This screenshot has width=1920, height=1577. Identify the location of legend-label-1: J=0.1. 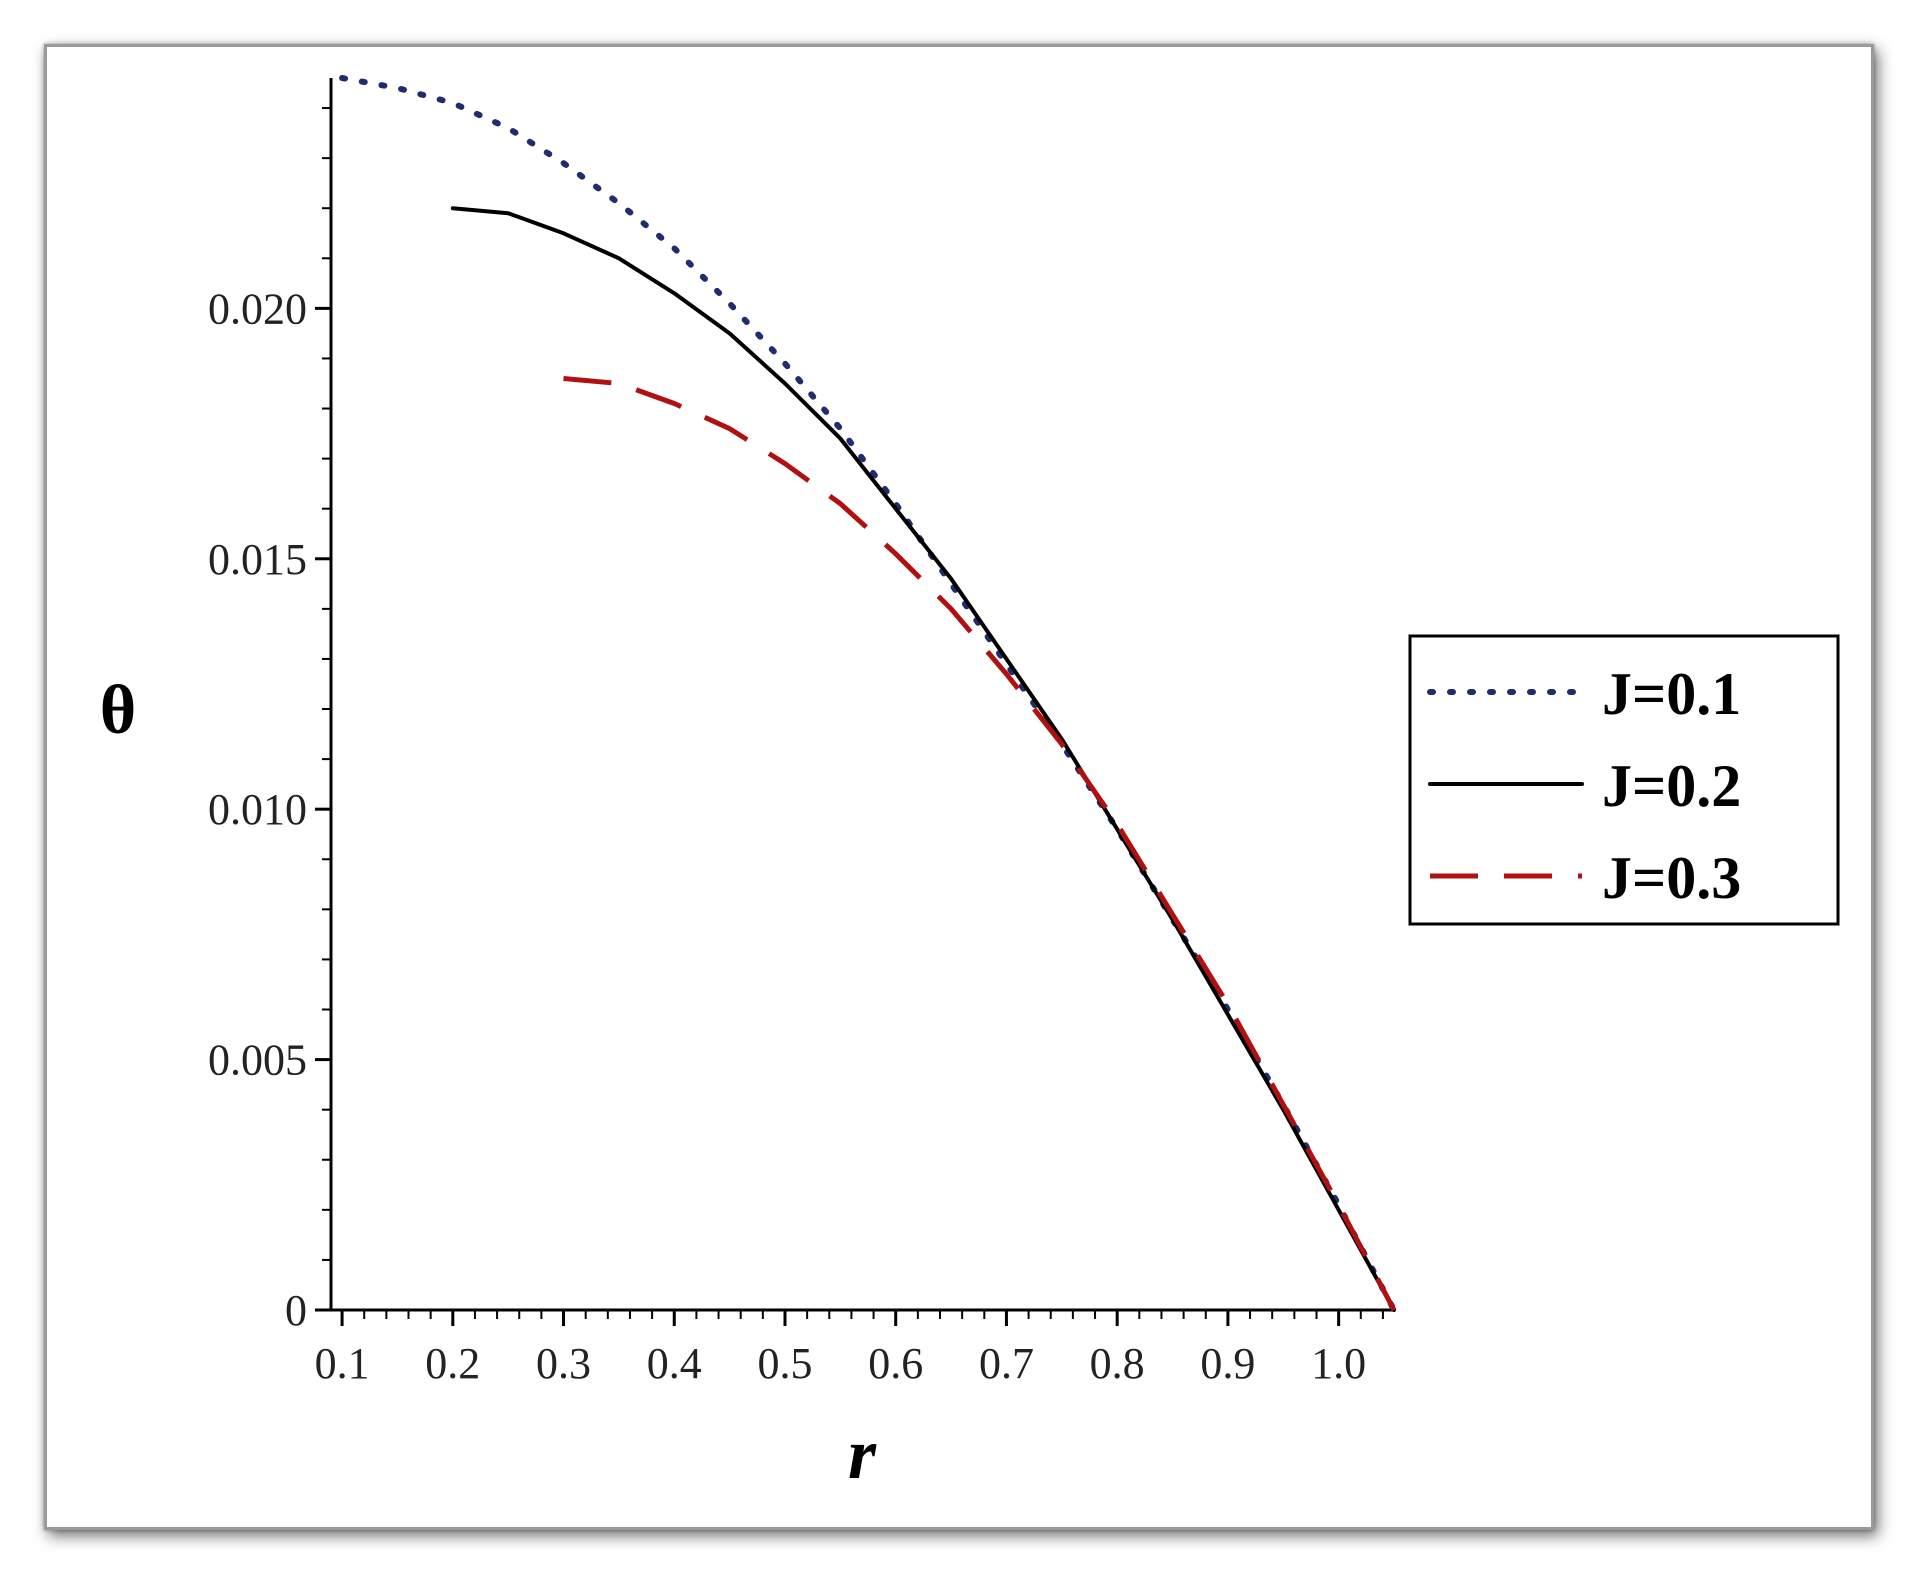
(1671, 694).